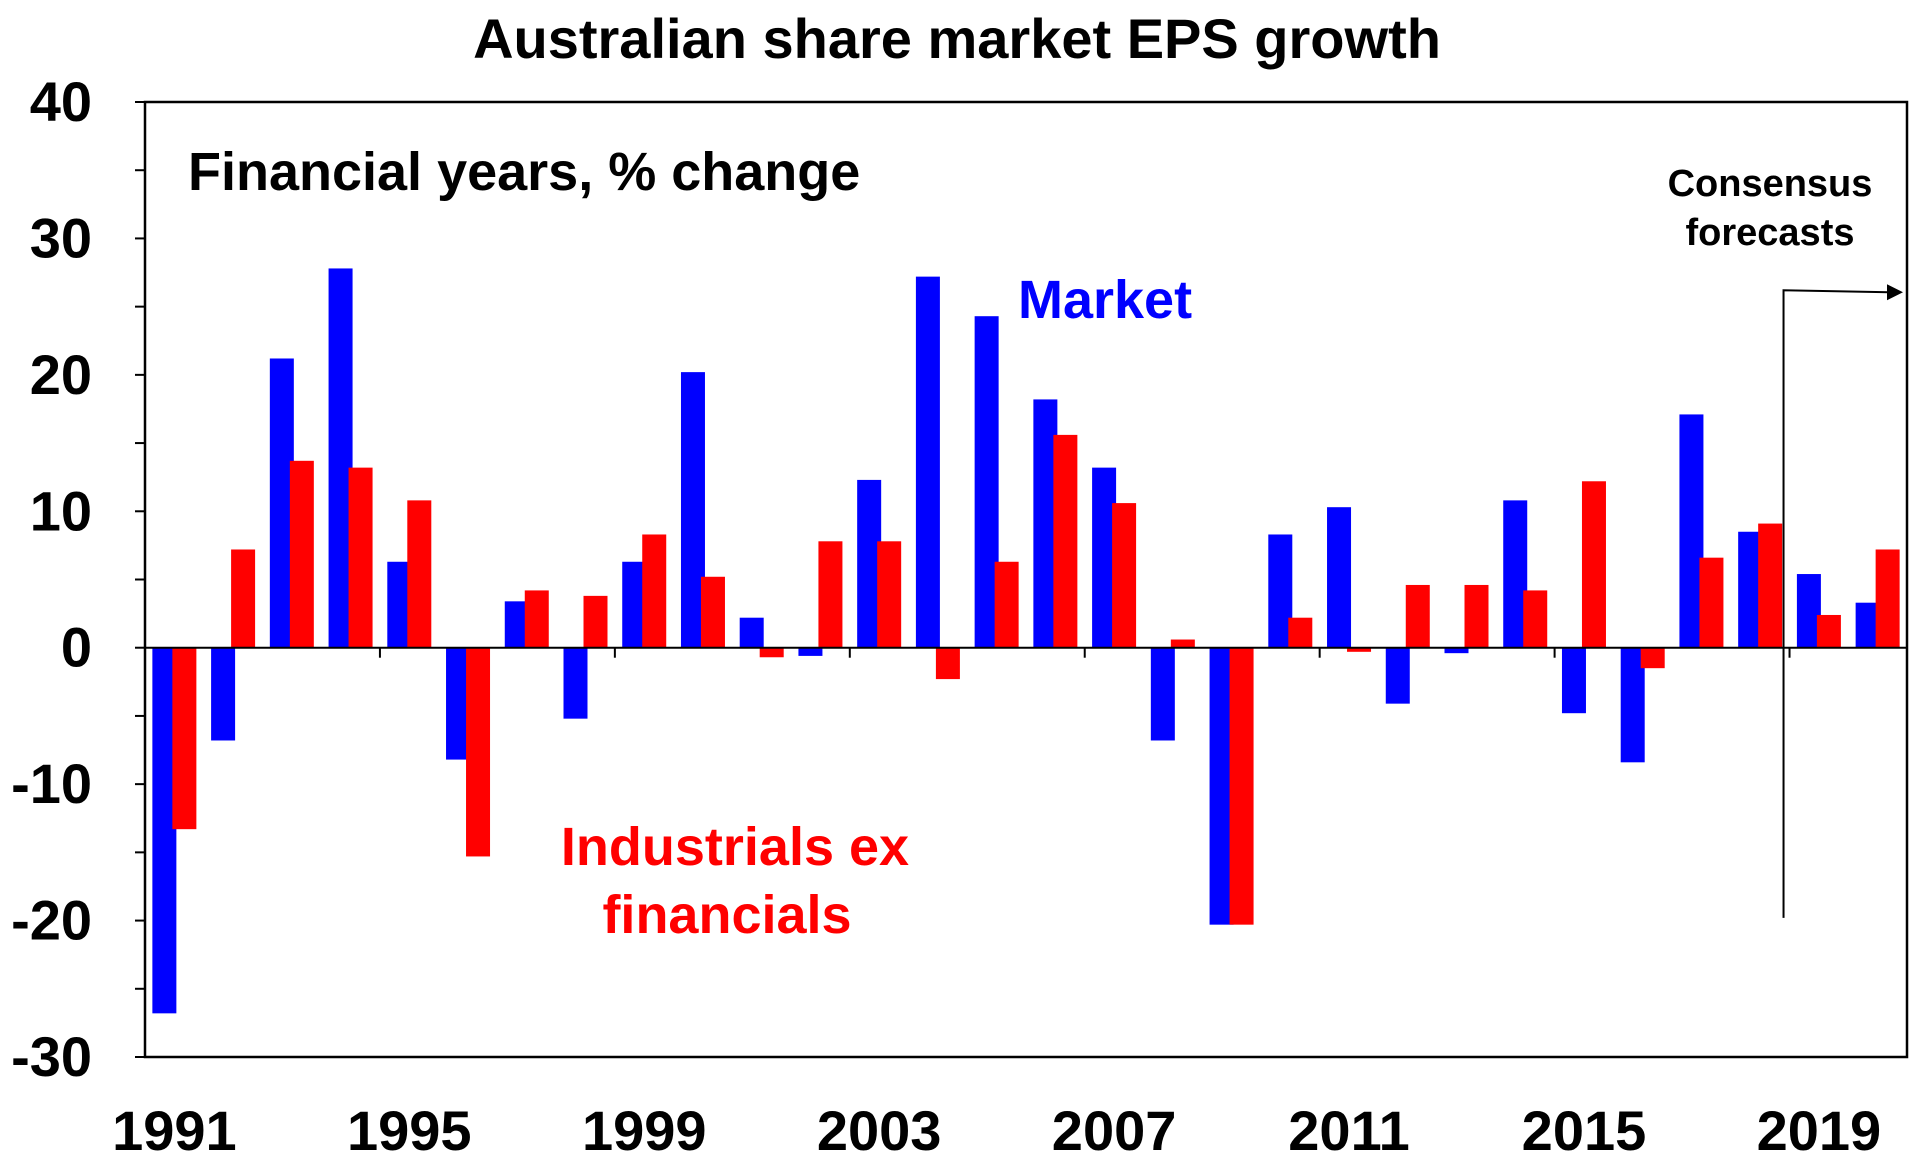 The width and height of the screenshot is (1920, 1166). Describe the element at coordinates (751, 632) in the screenshot. I see `bar-market-2001` at that location.